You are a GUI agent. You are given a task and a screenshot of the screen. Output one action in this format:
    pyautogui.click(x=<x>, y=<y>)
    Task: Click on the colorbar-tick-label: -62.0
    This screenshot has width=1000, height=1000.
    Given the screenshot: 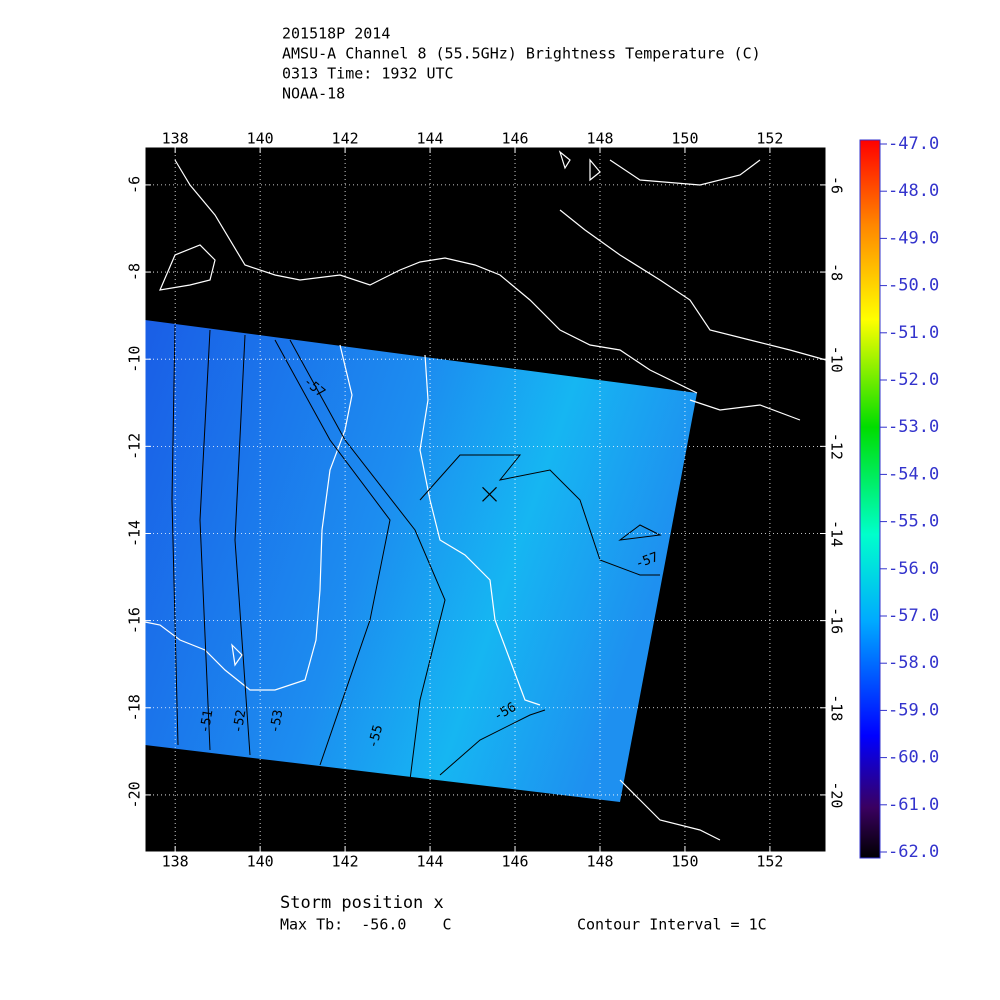 What is the action you would take?
    pyautogui.click(x=913, y=852)
    